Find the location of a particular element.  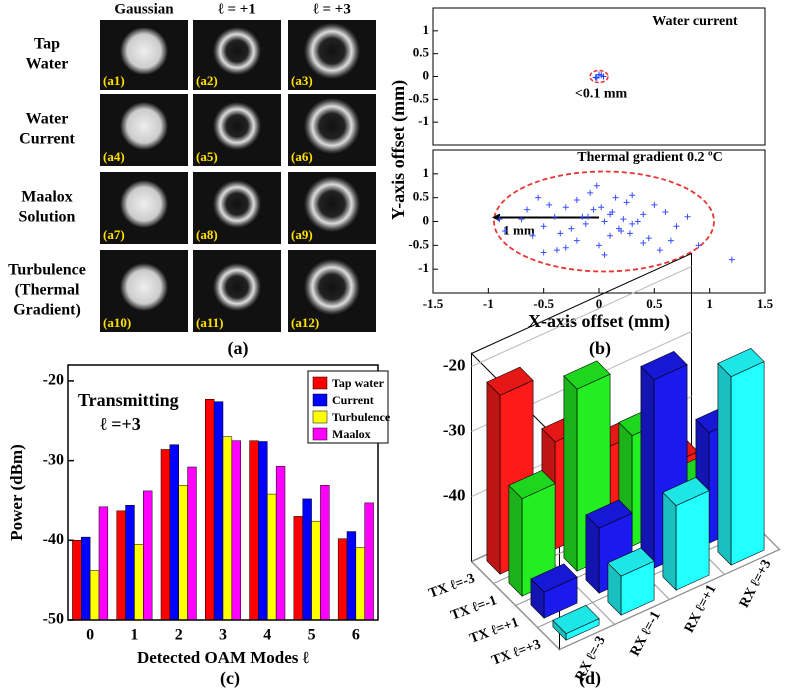

row-label: TX ℓ=+3 is located at coordinates (516, 653).